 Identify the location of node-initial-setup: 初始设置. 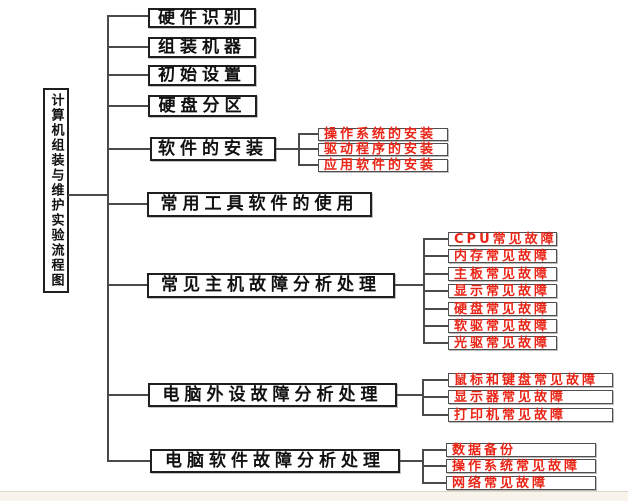
(202, 75).